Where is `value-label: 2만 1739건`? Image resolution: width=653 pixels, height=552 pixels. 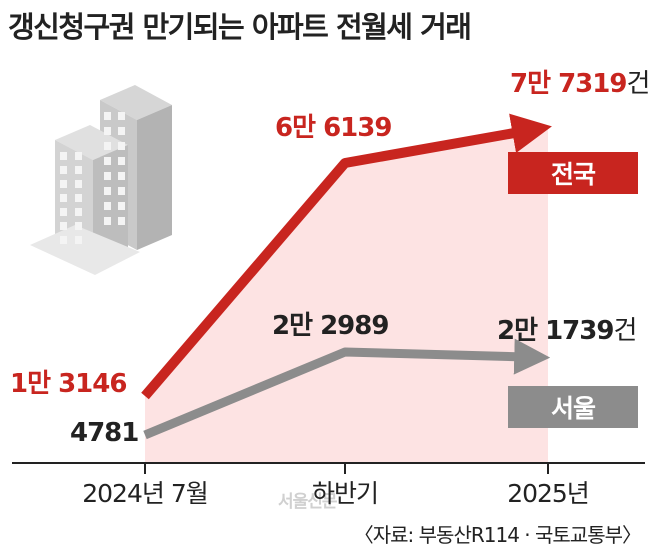 value-label: 2만 1739건 is located at coordinates (566, 331).